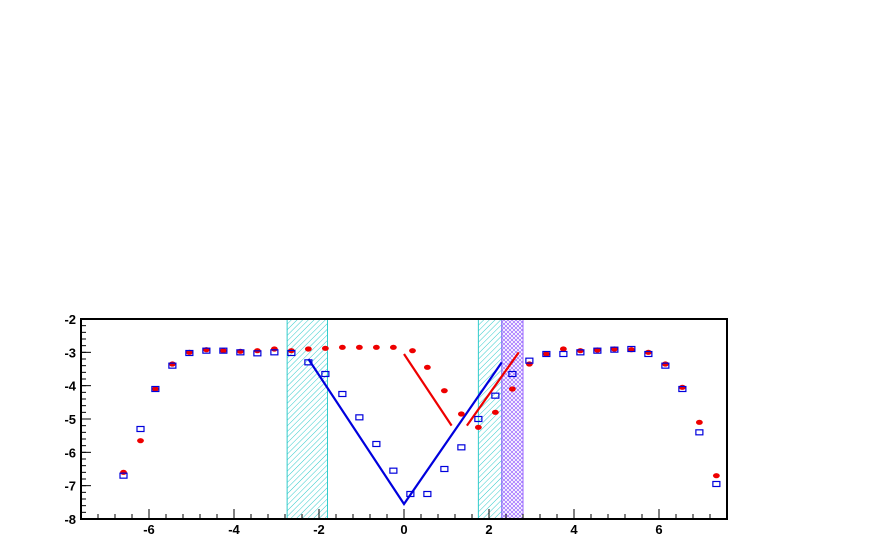 This screenshot has height=545, width=872. Describe the element at coordinates (70, 386) in the screenshot. I see `y-tick-label: -4` at that location.